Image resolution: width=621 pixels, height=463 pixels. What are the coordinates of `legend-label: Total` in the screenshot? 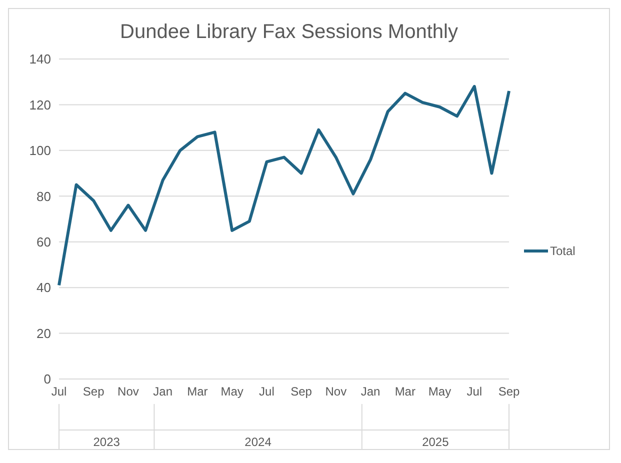 It's located at (563, 251).